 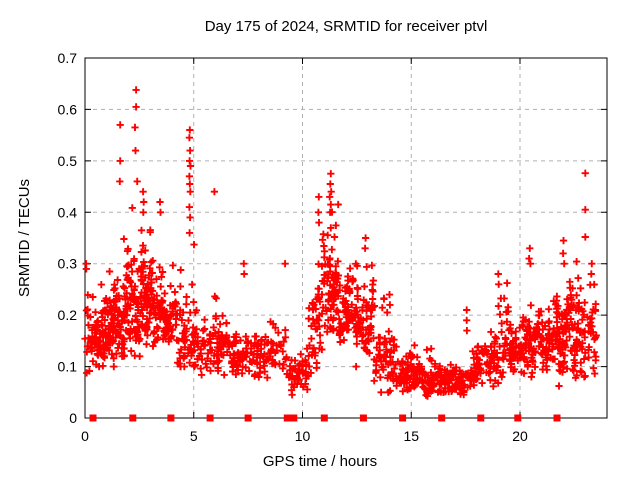 I want to click on y-tick-label: 0.3, so click(x=68, y=264).